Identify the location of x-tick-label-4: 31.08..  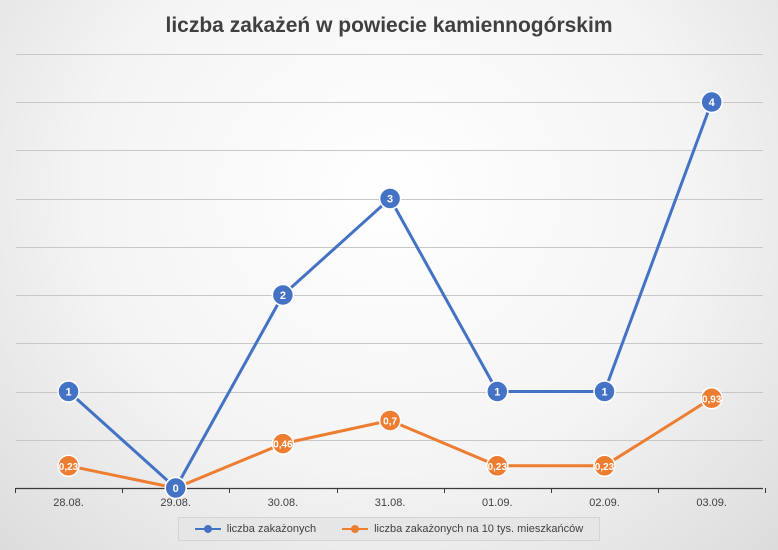
(390, 503).